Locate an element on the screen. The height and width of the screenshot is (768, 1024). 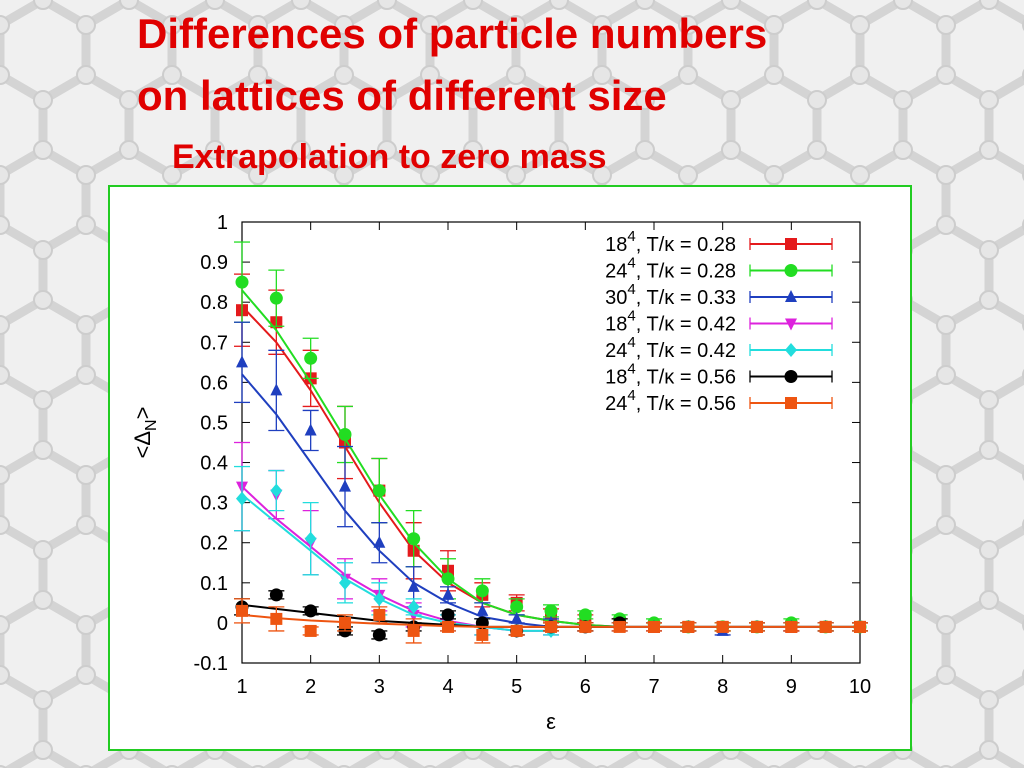
x-tick-label: 2 is located at coordinates (310, 687).